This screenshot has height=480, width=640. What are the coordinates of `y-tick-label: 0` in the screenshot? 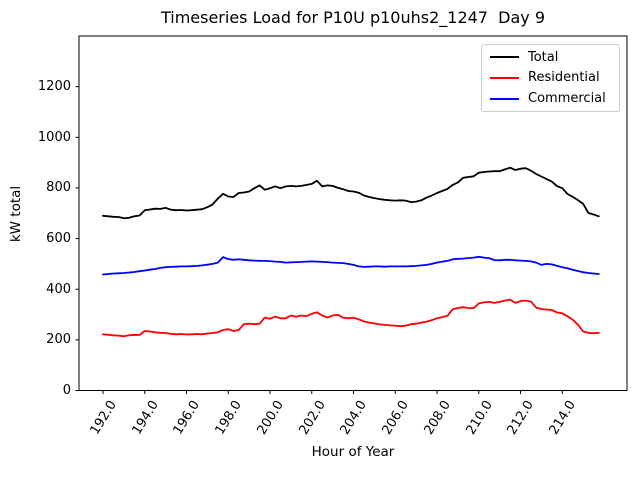 It's located at (66, 390).